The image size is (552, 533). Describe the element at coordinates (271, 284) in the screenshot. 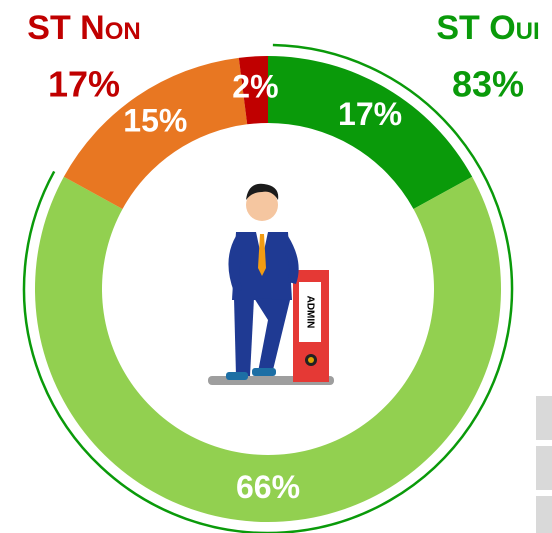

I see `admin-illustration: ADMIN` at that location.